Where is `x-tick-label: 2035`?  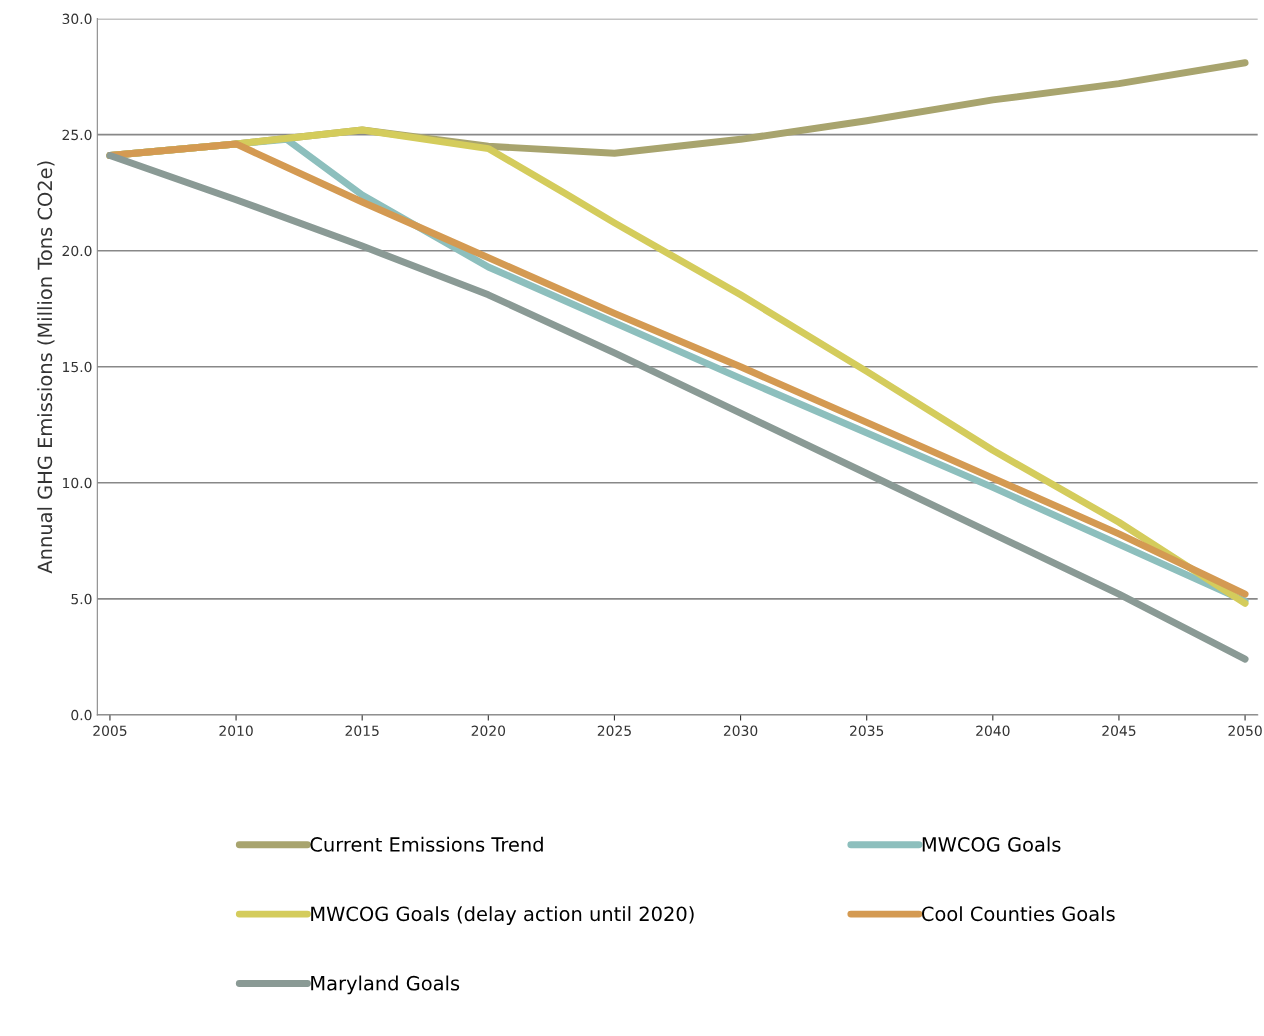 x-tick-label: 2035 is located at coordinates (867, 731).